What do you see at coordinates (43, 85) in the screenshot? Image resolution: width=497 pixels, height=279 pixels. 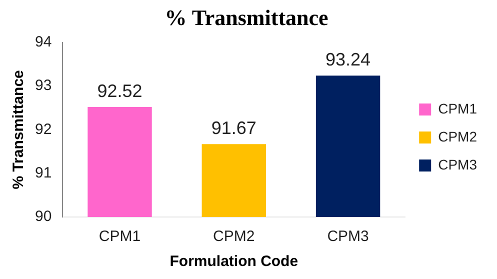 I see `y-tick-label: 93` at bounding box center [43, 85].